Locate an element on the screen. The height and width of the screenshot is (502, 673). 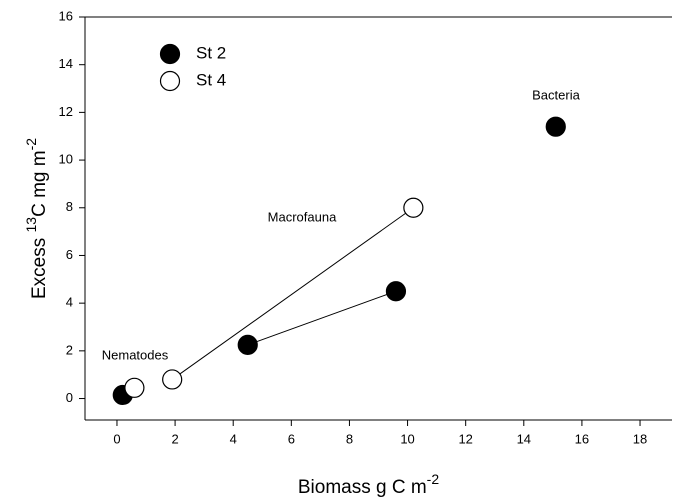
y-tick-label: 2 is located at coordinates (69, 349).